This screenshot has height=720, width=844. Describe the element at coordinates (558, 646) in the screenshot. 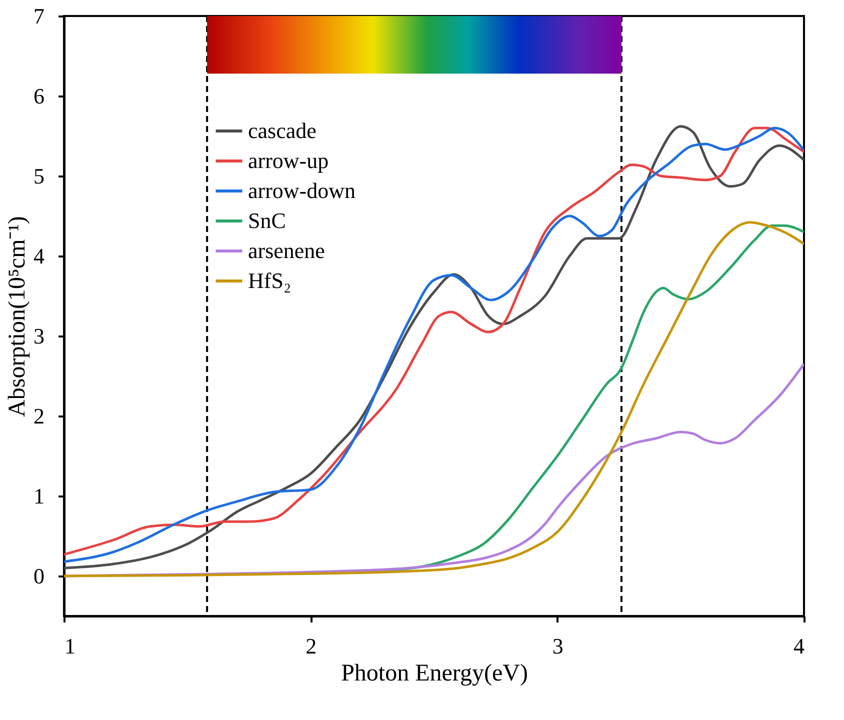

I see `x-tick-label: 3` at that location.